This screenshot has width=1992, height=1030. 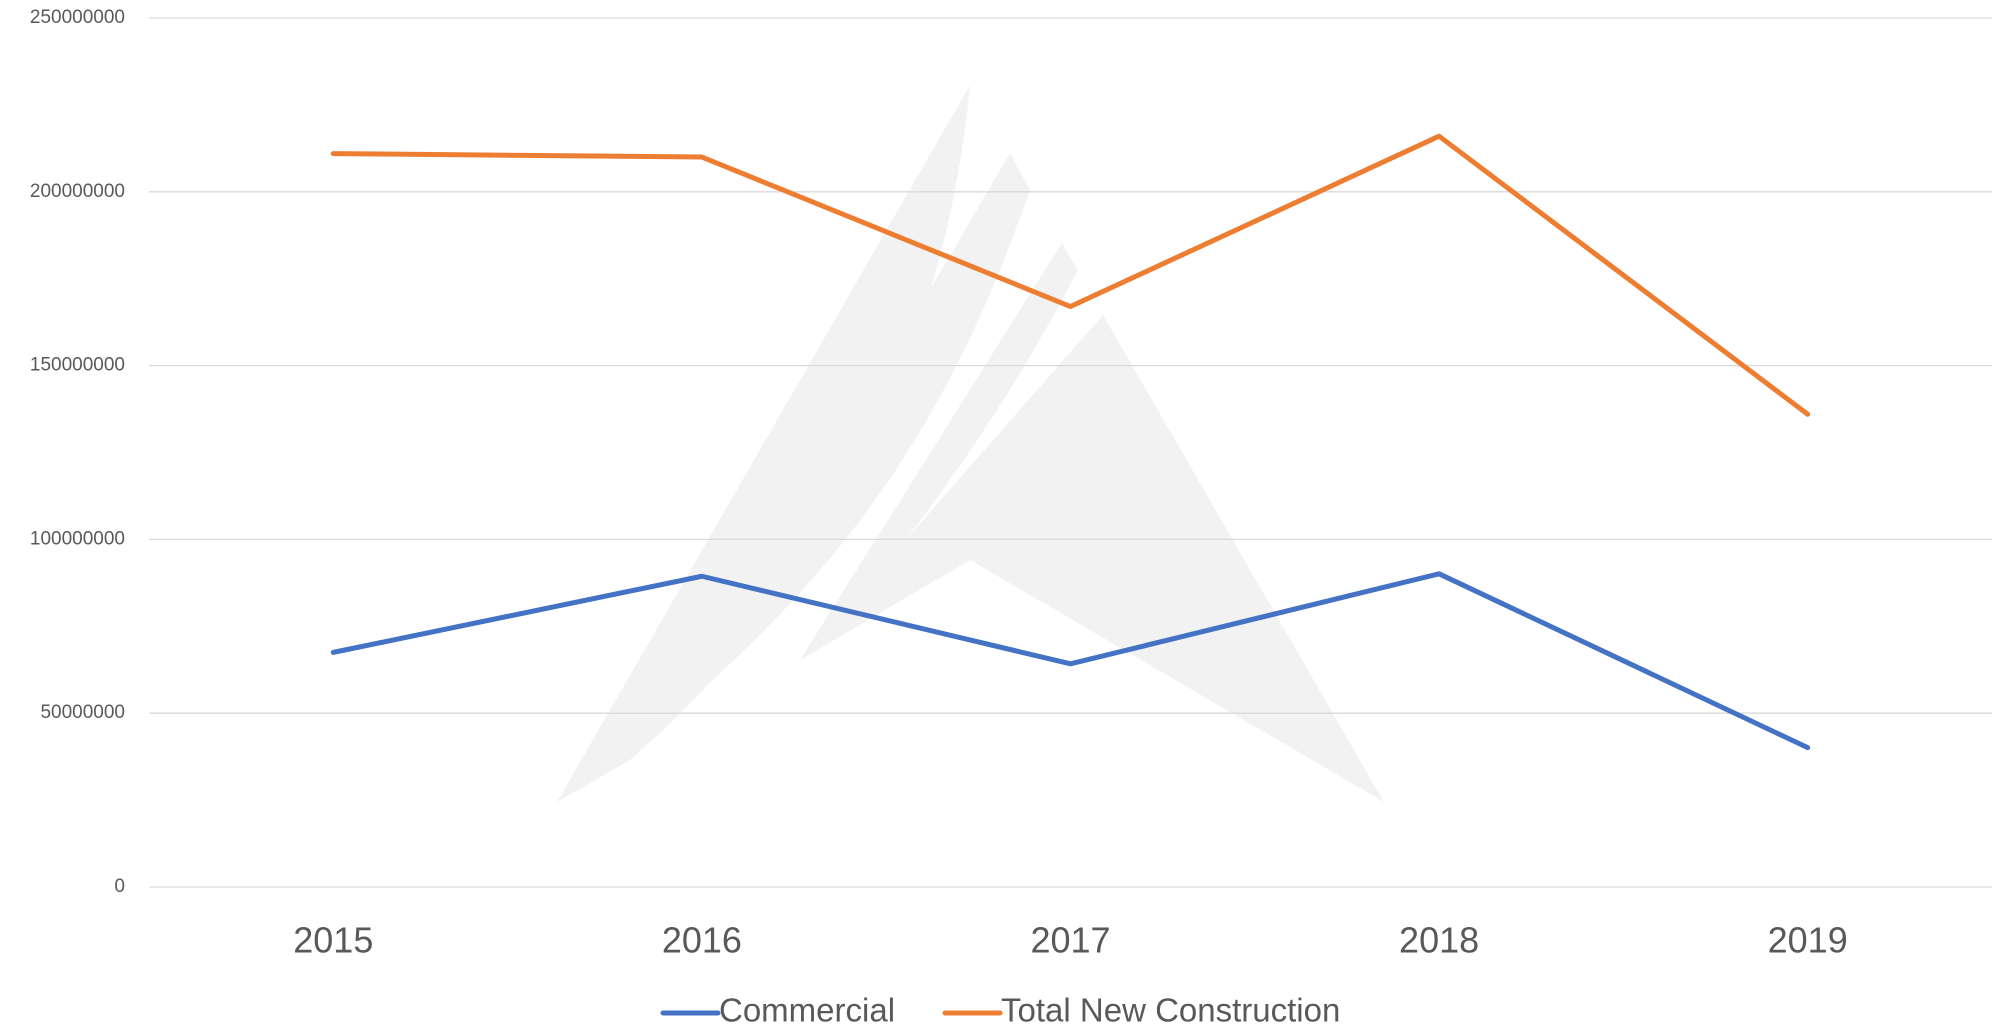 What do you see at coordinates (82, 712) in the screenshot?
I see `y-tick-label: 50000000` at bounding box center [82, 712].